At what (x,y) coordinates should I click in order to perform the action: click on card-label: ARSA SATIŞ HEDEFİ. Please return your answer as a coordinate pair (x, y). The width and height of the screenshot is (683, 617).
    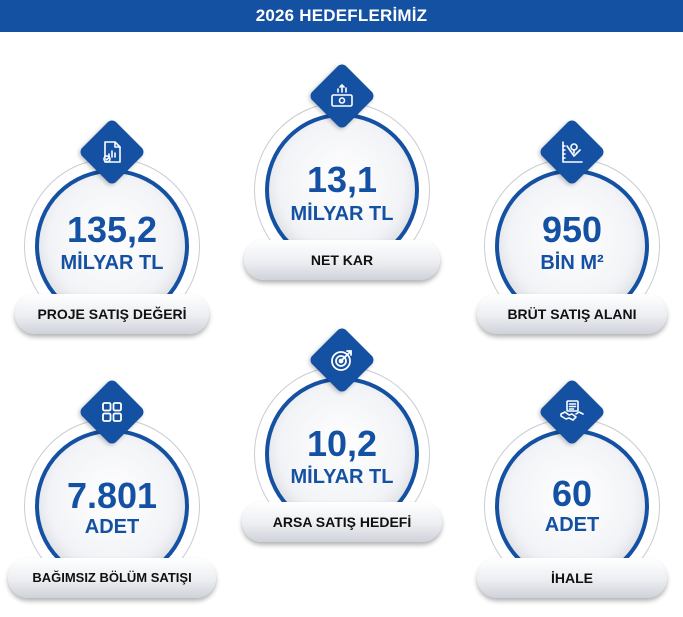
    Looking at the image, I should click on (342, 522).